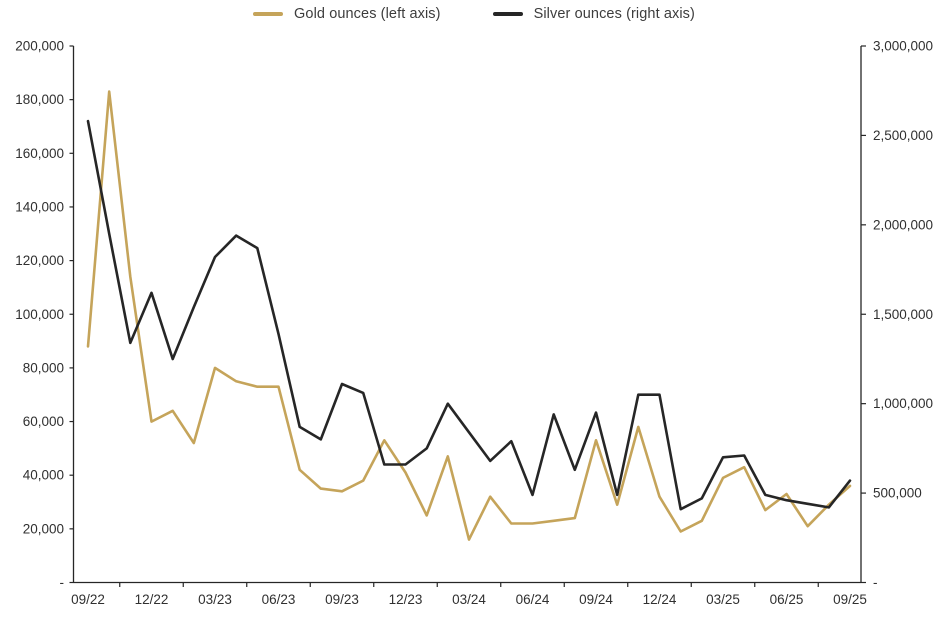  Describe the element at coordinates (152, 599) in the screenshot. I see `x-axis-tick-label: 12/22` at that location.